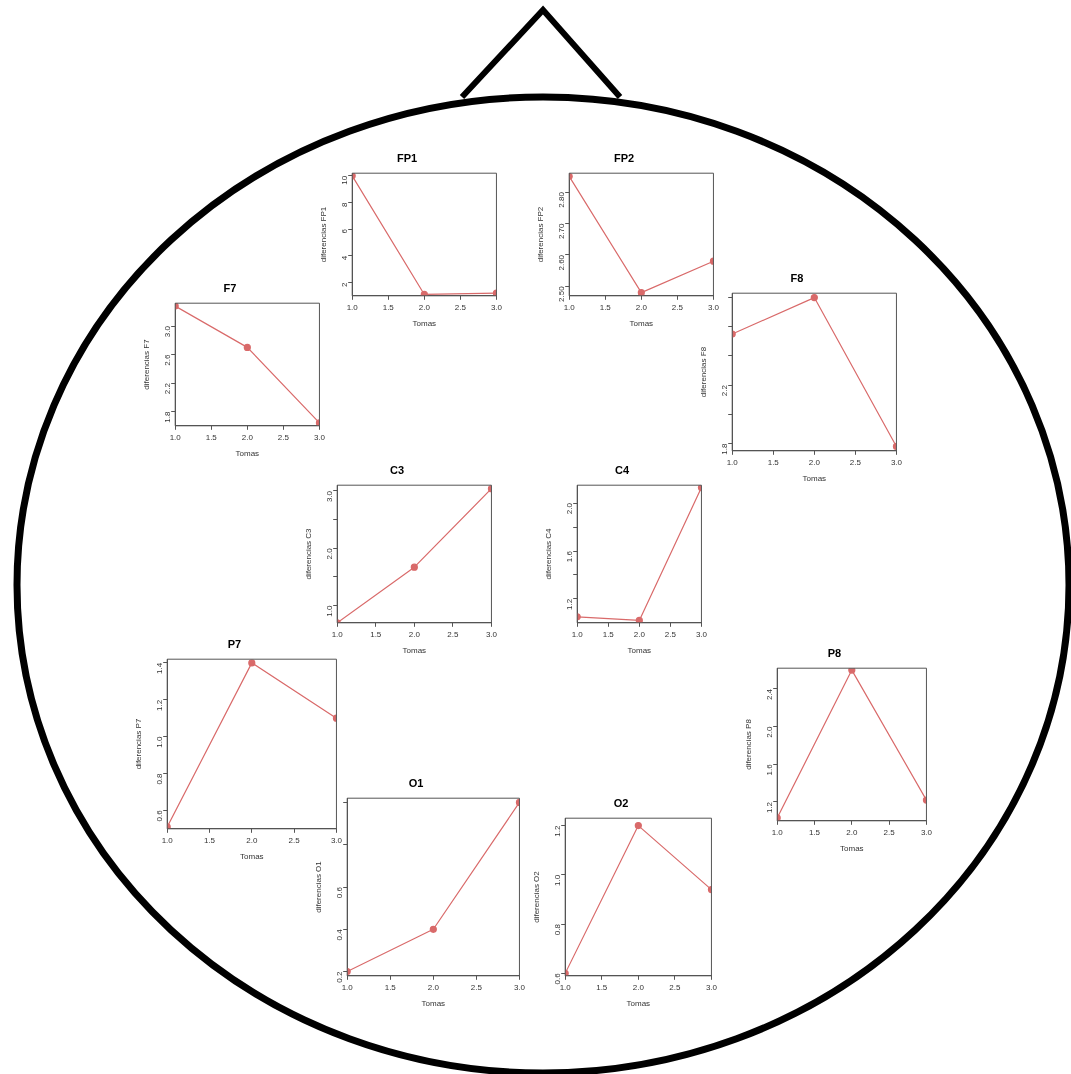 The width and height of the screenshot is (1071, 1074). Describe the element at coordinates (308, 553) in the screenshot. I see `y-axis-title: diferencias C3` at that location.